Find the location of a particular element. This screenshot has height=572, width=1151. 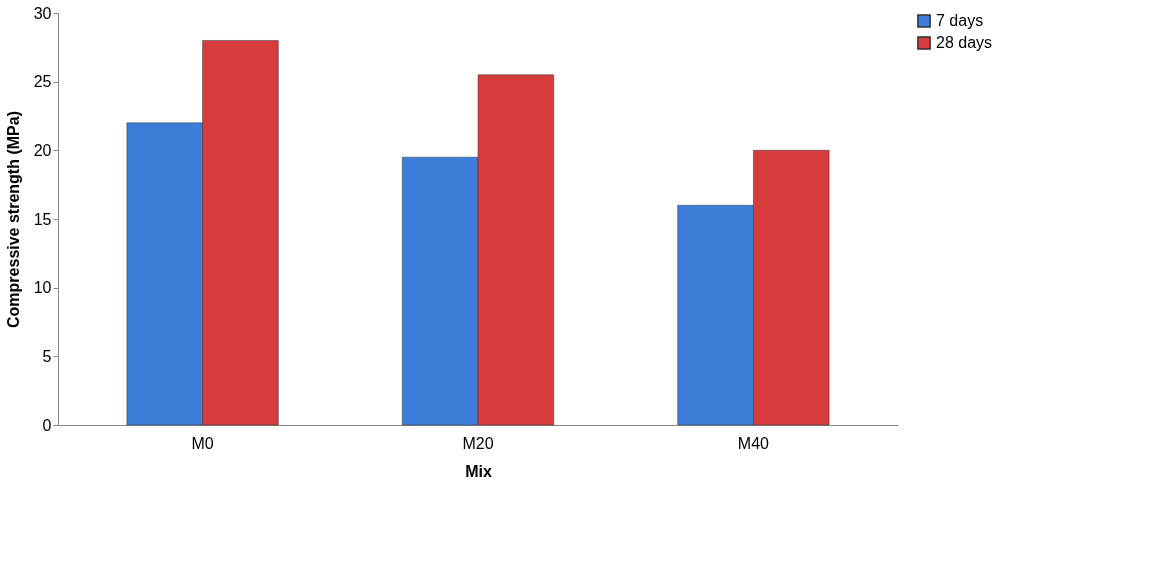

y-tick-label: 20 is located at coordinates (42, 150).